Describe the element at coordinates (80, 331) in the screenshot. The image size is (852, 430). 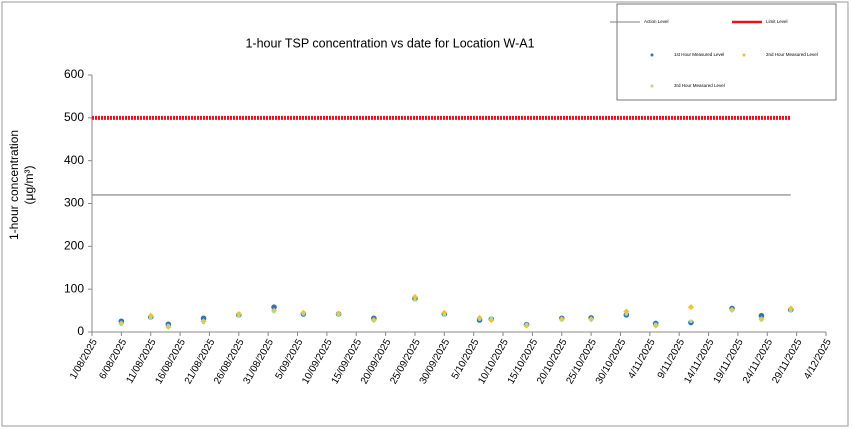
I see `y-tick-label: 0` at that location.